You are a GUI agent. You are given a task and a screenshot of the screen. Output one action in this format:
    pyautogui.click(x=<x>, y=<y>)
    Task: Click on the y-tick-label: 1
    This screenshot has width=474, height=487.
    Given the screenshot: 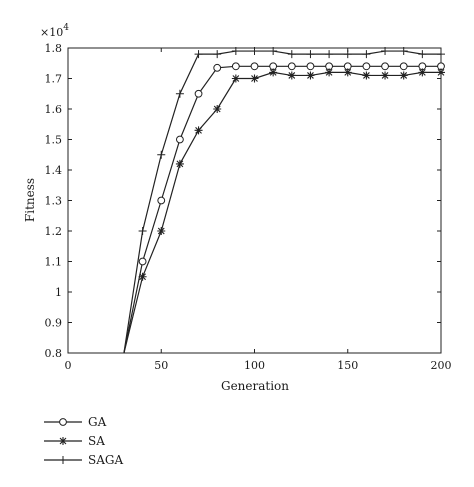 What is the action you would take?
    pyautogui.click(x=58, y=292)
    